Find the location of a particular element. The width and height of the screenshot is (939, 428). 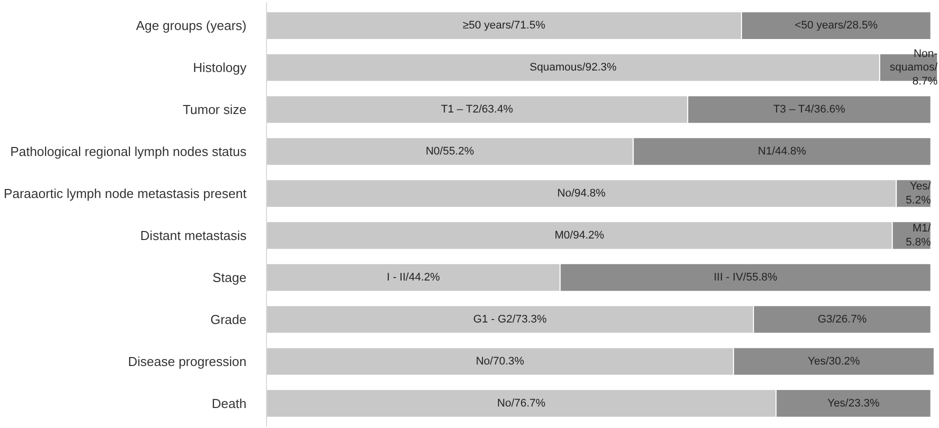

data-label: I - II/44.2% is located at coordinates (413, 277).